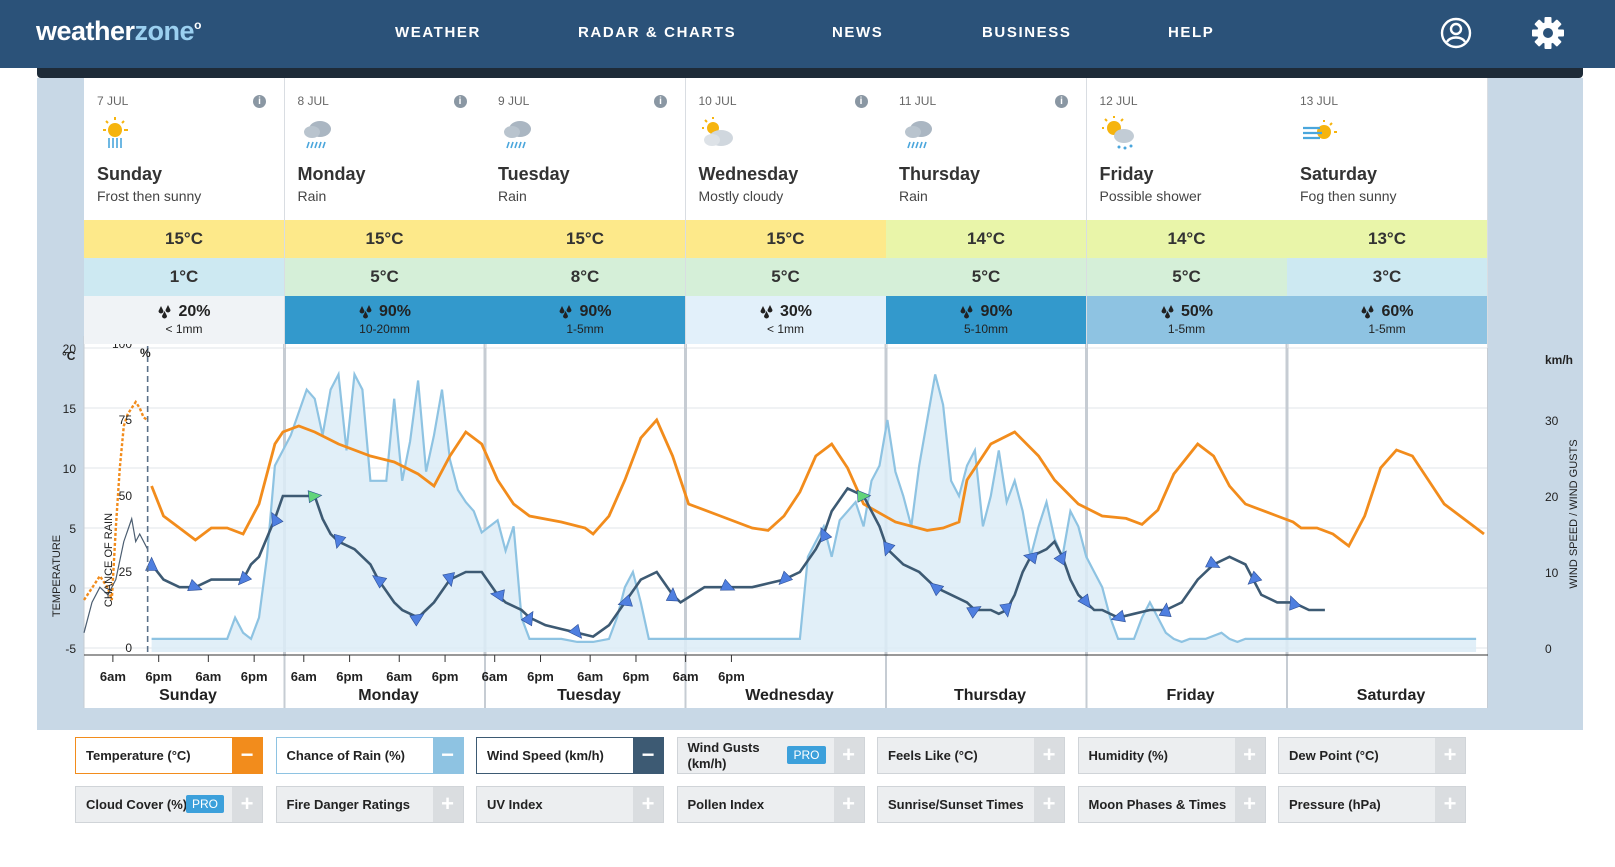 Image resolution: width=1615 pixels, height=867 pixels. I want to click on account-icon, so click(1456, 33).